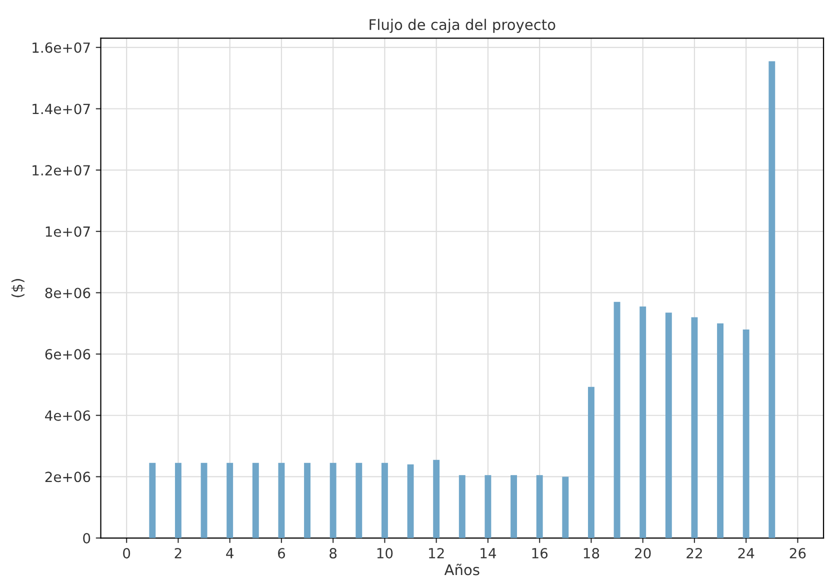  What do you see at coordinates (126, 553) in the screenshot?
I see `x-tick-label: 0` at bounding box center [126, 553].